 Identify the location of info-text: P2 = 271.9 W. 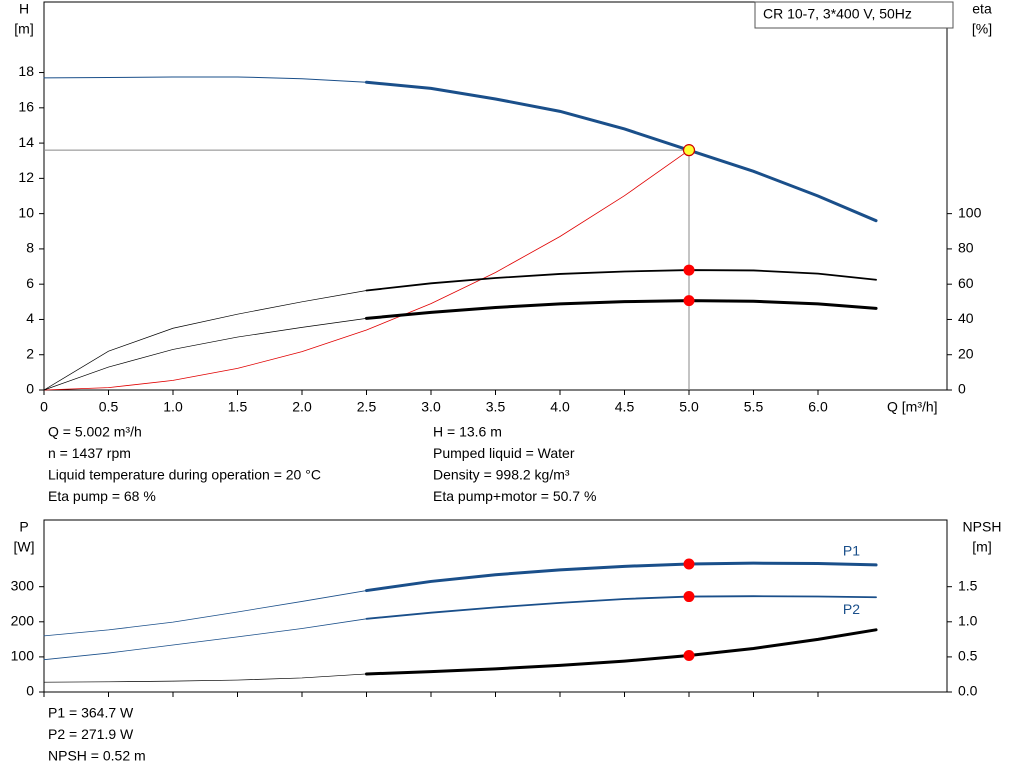
(91, 734).